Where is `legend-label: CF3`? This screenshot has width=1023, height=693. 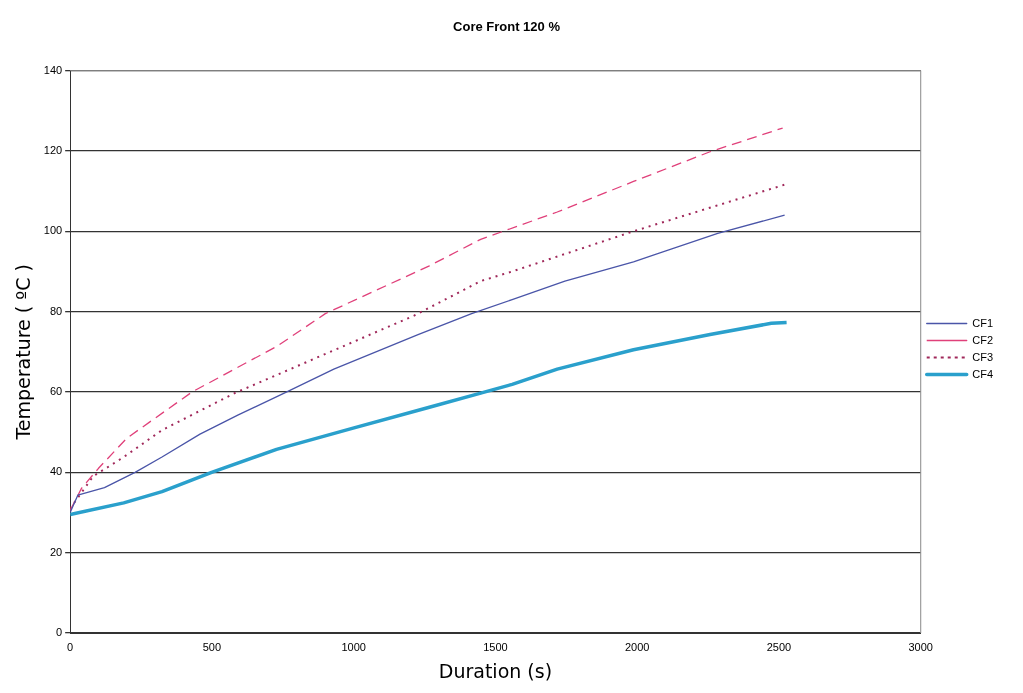
legend-label: CF3 is located at coordinates (982, 356).